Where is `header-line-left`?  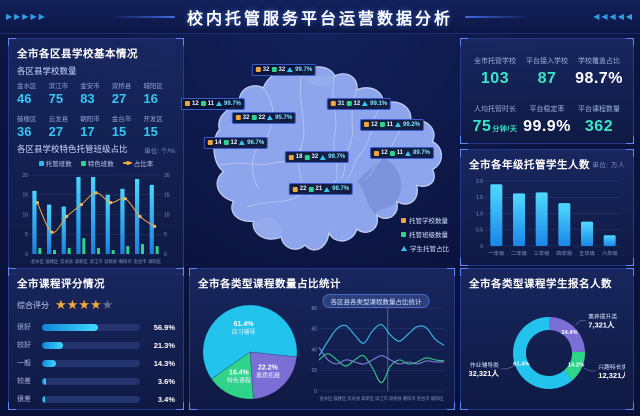
header-line-left is located at coordinates (142, 16).